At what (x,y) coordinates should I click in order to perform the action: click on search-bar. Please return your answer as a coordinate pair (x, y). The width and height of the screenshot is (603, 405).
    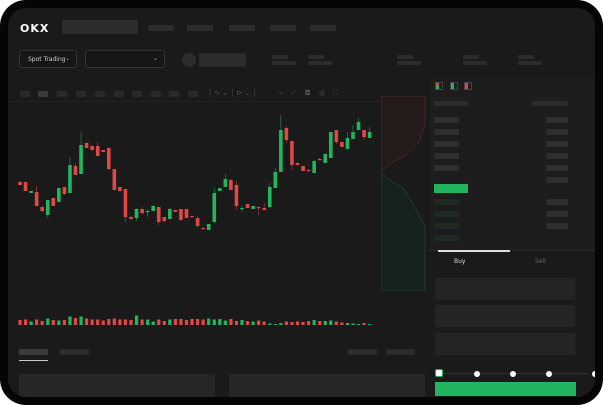
    Looking at the image, I should click on (100, 27).